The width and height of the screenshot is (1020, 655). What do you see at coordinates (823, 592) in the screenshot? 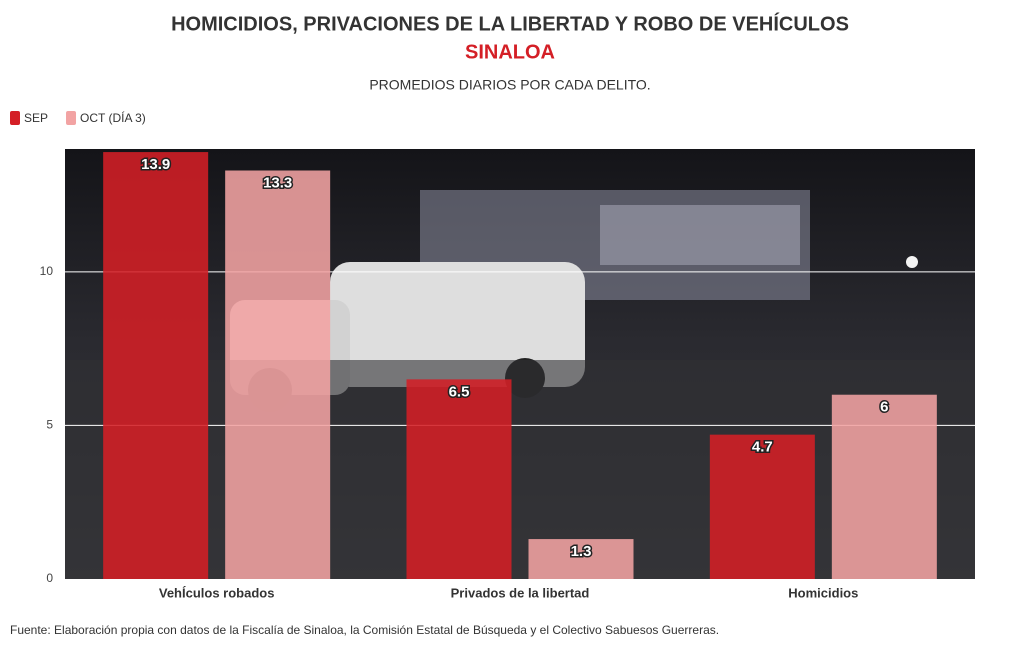
I see `x-tick-label: Homicidios` at bounding box center [823, 592].